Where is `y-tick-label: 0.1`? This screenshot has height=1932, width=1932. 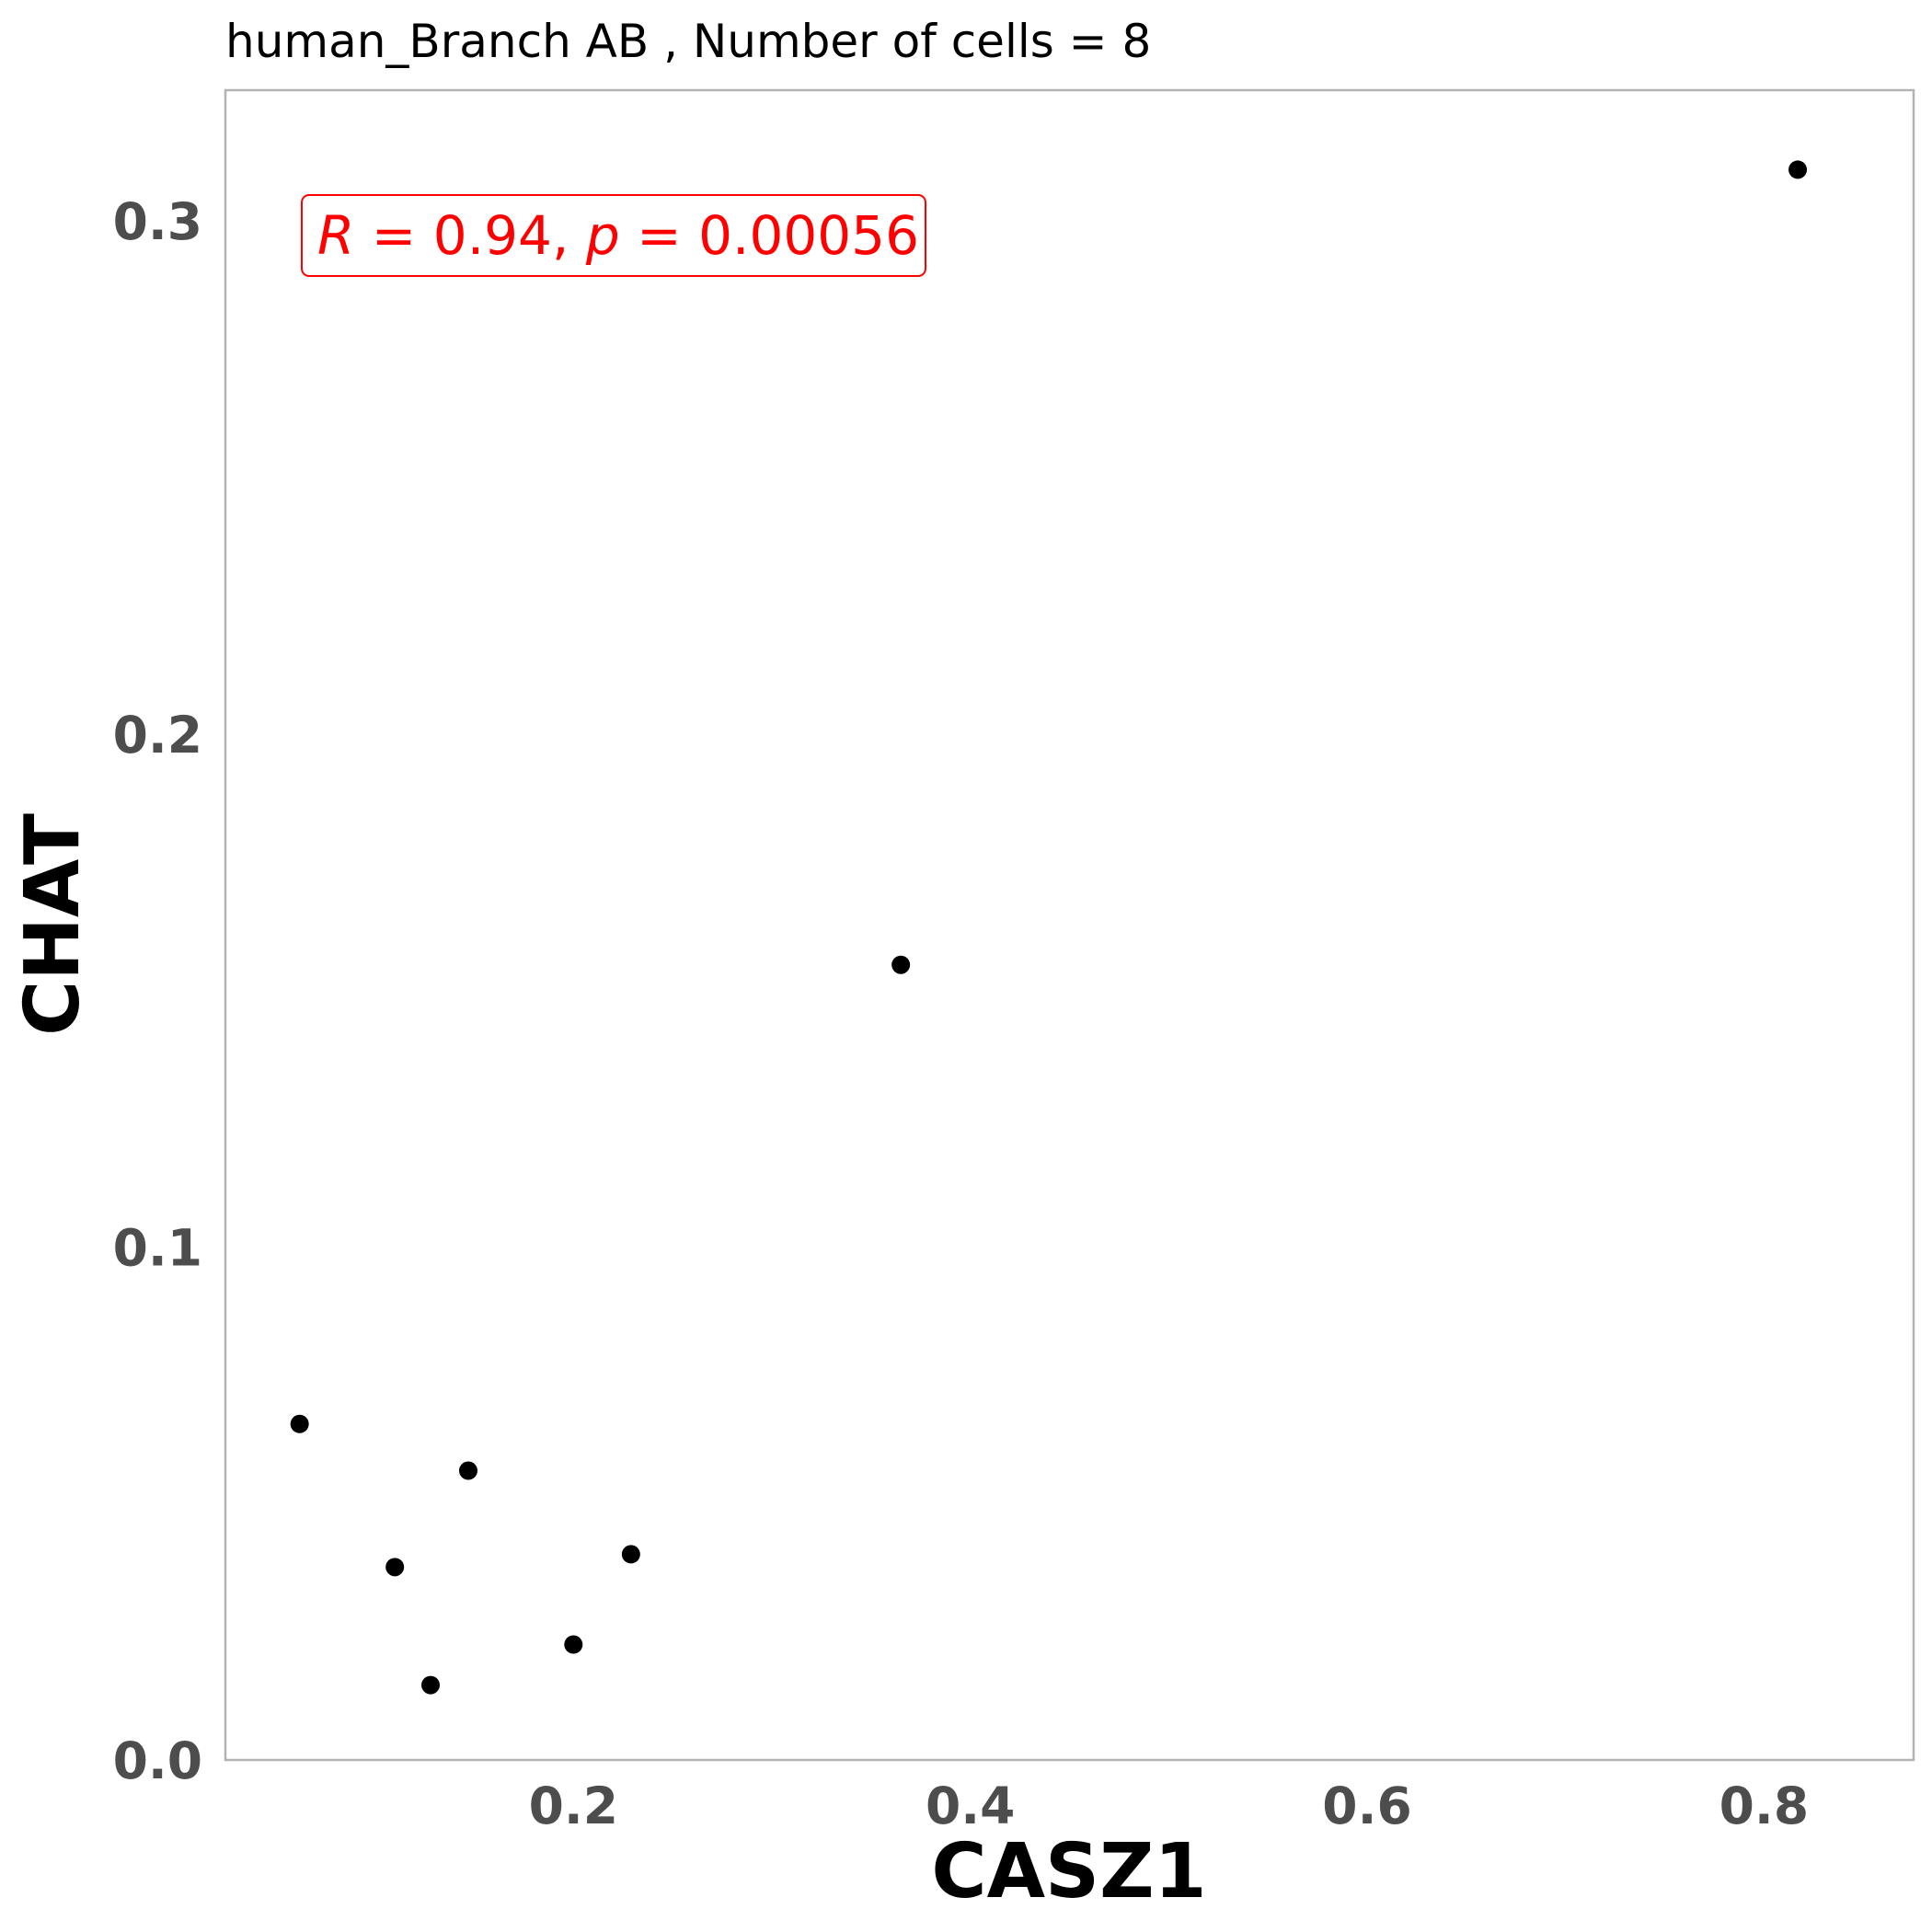 y-tick-label: 0.1 is located at coordinates (157, 1247).